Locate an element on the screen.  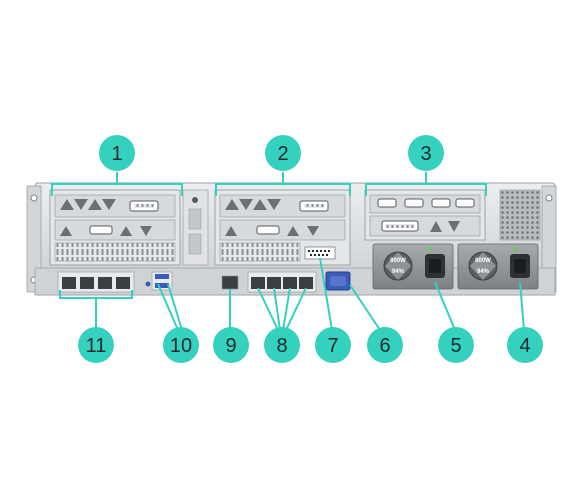
callout-9: 9 is located at coordinates (231, 345).